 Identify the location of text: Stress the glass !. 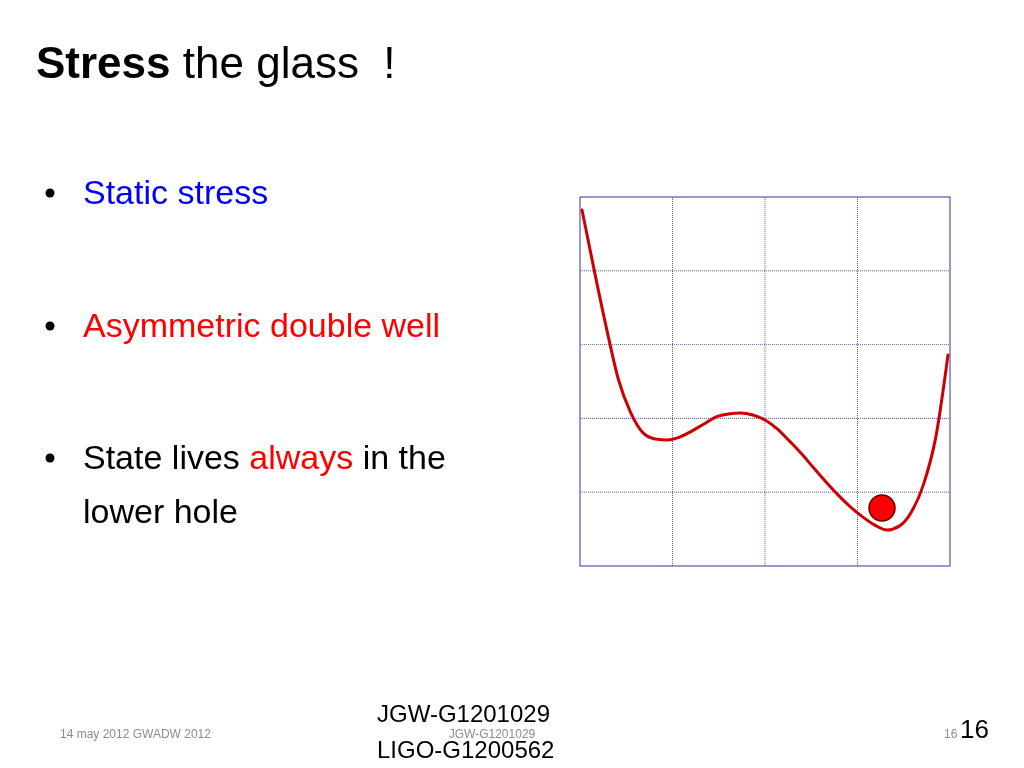
(216, 62).